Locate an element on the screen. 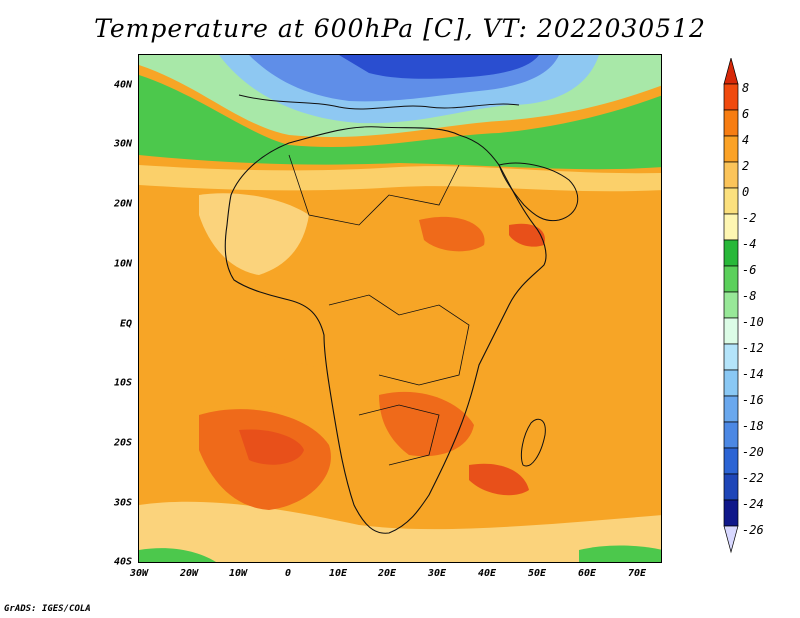 The height and width of the screenshot is (618, 800). arabia-outline is located at coordinates (538, 192).